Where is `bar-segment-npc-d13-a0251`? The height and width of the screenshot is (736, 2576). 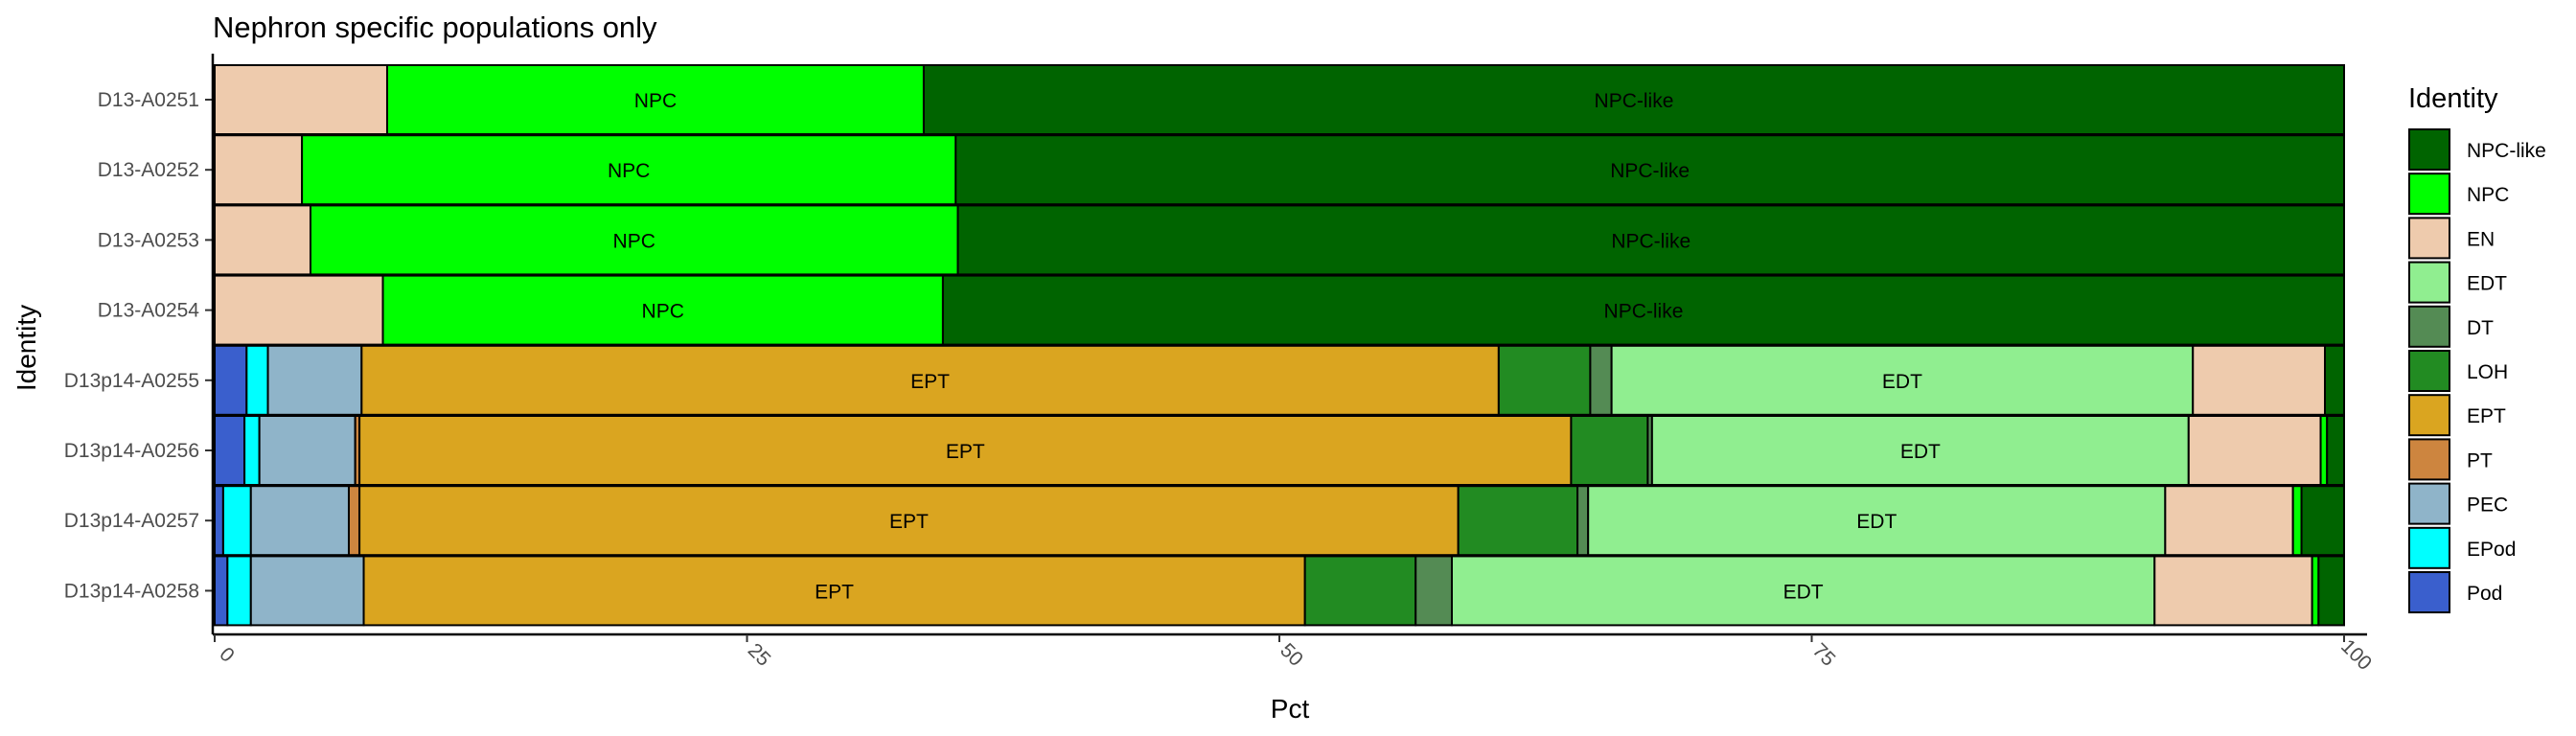
bar-segment-npc-d13-a0251 is located at coordinates (655, 99).